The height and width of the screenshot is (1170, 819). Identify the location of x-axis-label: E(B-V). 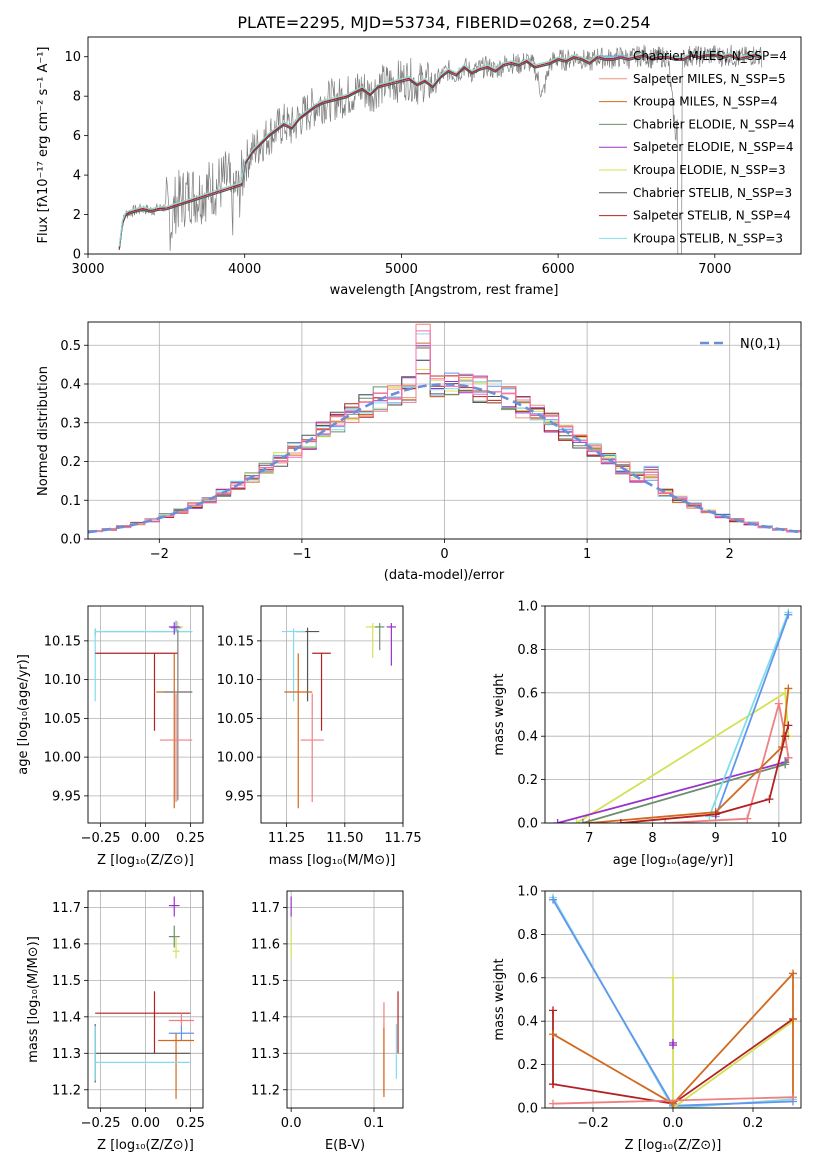
(345, 1145).